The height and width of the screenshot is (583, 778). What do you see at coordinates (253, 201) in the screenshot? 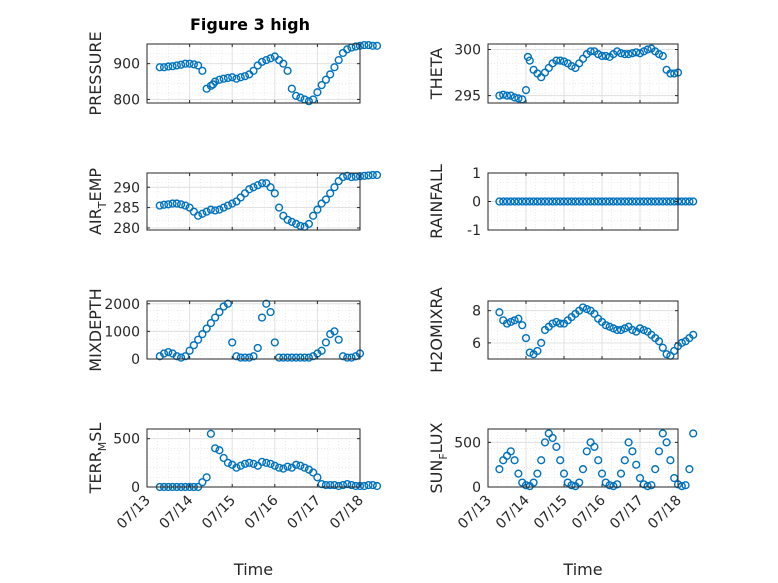
I see `axes-box` at bounding box center [253, 201].